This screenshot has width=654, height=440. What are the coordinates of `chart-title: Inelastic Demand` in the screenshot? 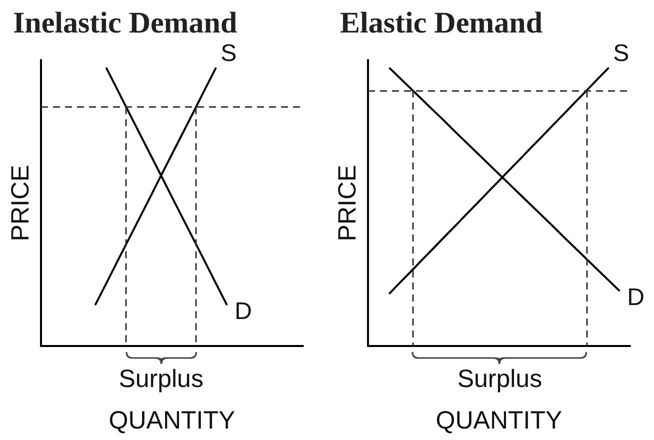 It's located at (125, 23).